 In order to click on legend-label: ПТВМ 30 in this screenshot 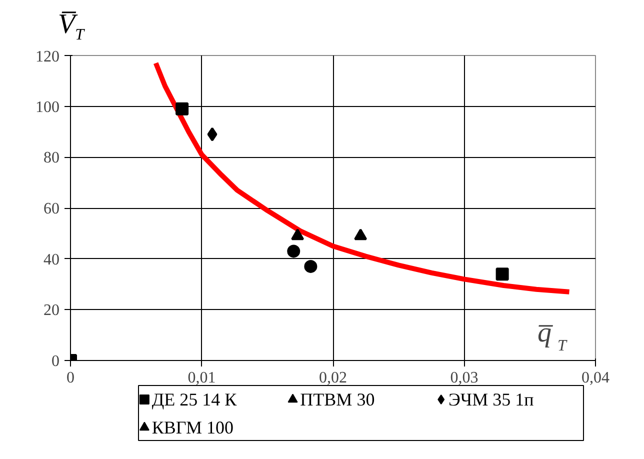, I will do `click(337, 400)`.